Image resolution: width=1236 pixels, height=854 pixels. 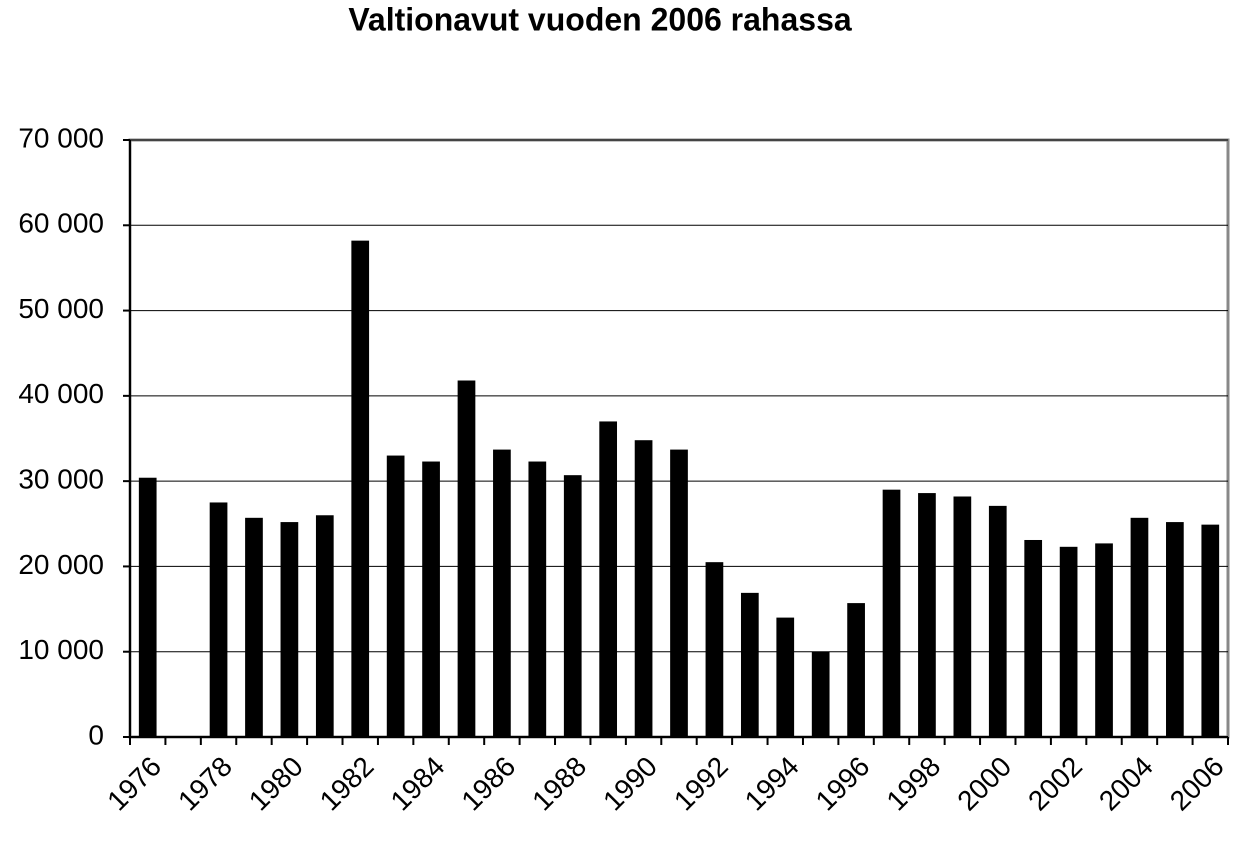 I want to click on y-tick-label: 10 000, so click(x=61, y=649).